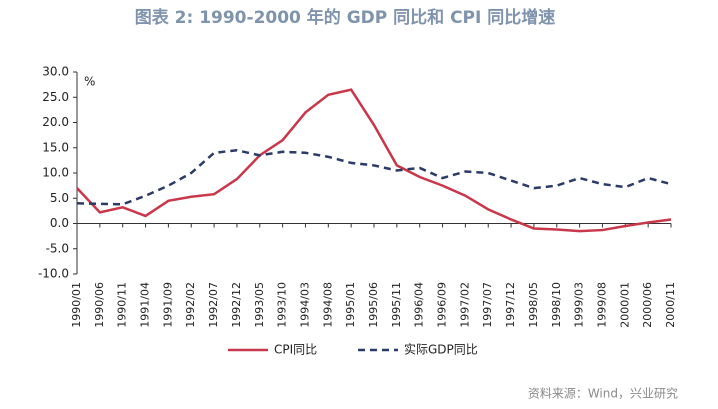 The image size is (718, 409). Describe the element at coordinates (647, 305) in the screenshot. I see `x-tick-label: 2000/06` at that location.